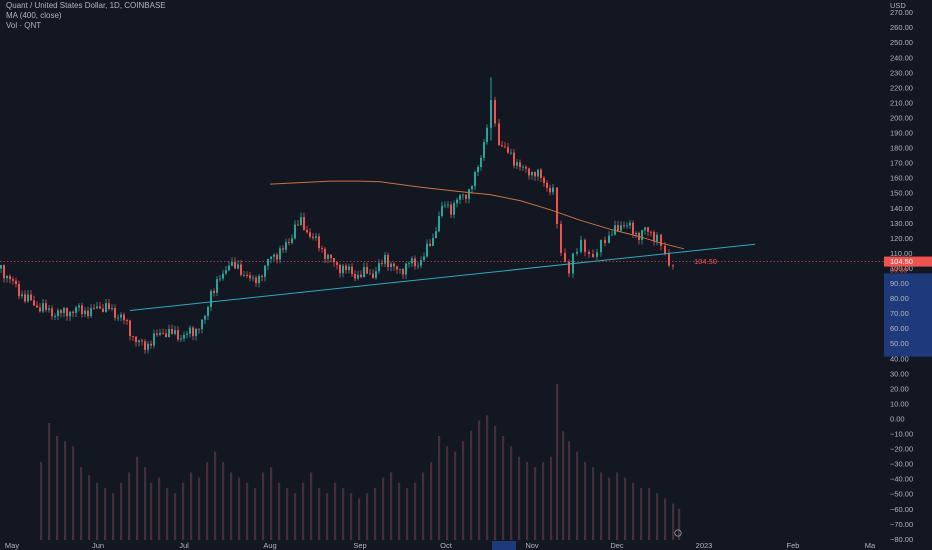 The height and width of the screenshot is (550, 932). Describe the element at coordinates (901, 253) in the screenshot. I see `price-tick-label: 110.00` at that location.